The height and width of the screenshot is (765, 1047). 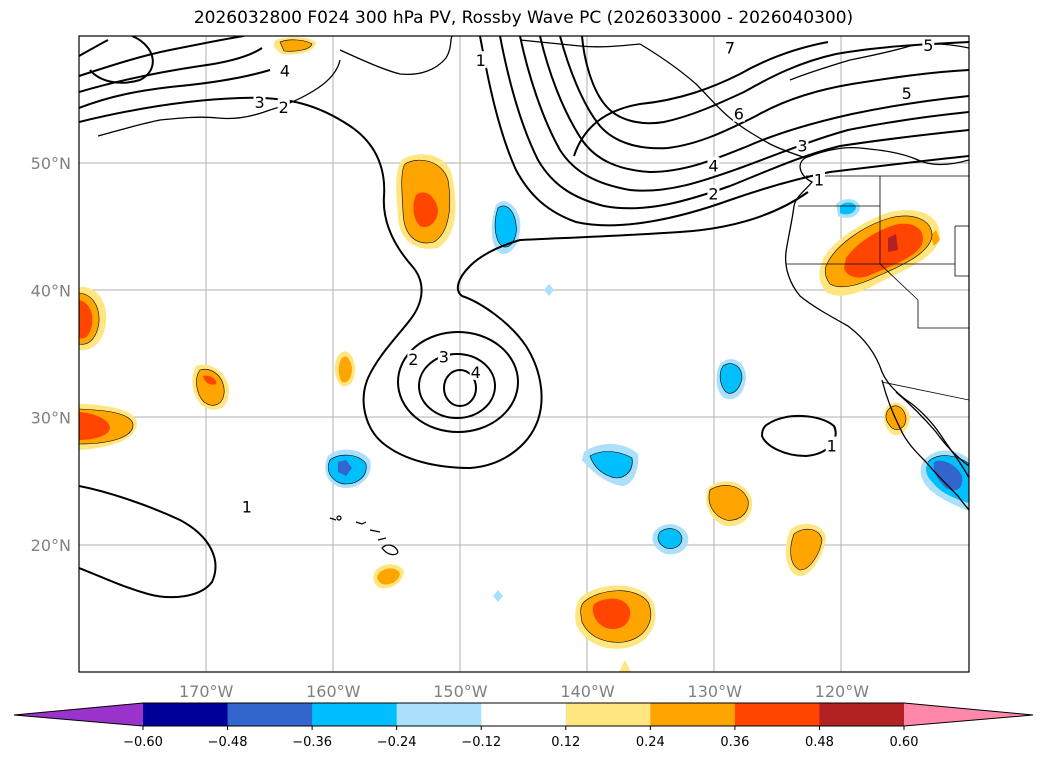 I want to click on colorbar-tick-label: −0.60, so click(x=143, y=742).